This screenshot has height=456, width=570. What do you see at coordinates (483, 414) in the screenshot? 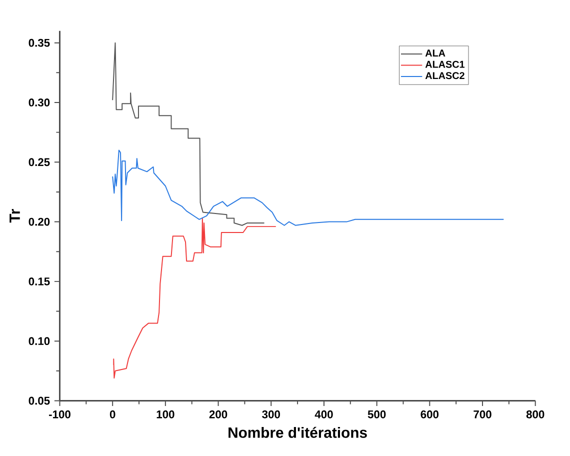
I see `x-tick-label: 700` at bounding box center [483, 414].